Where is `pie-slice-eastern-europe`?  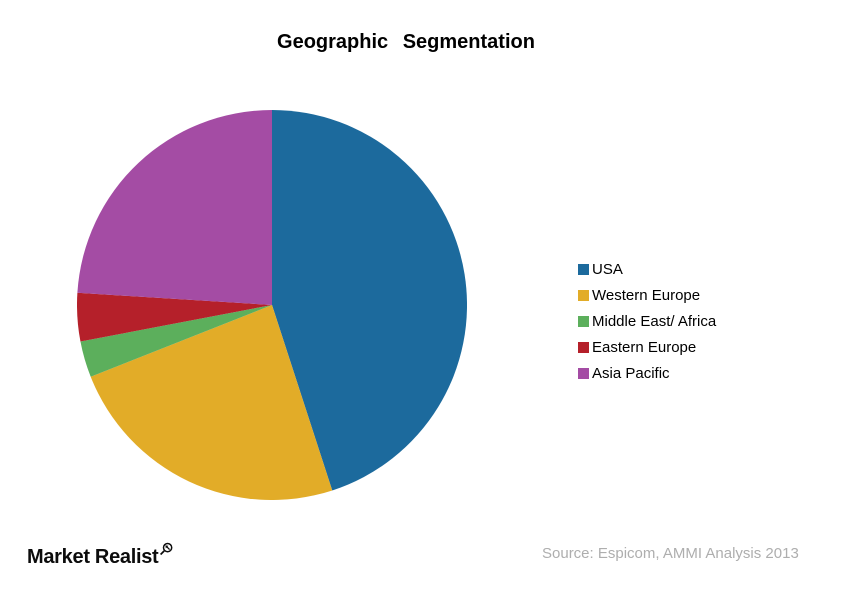
pie-slice-eastern-europe is located at coordinates (174, 317).